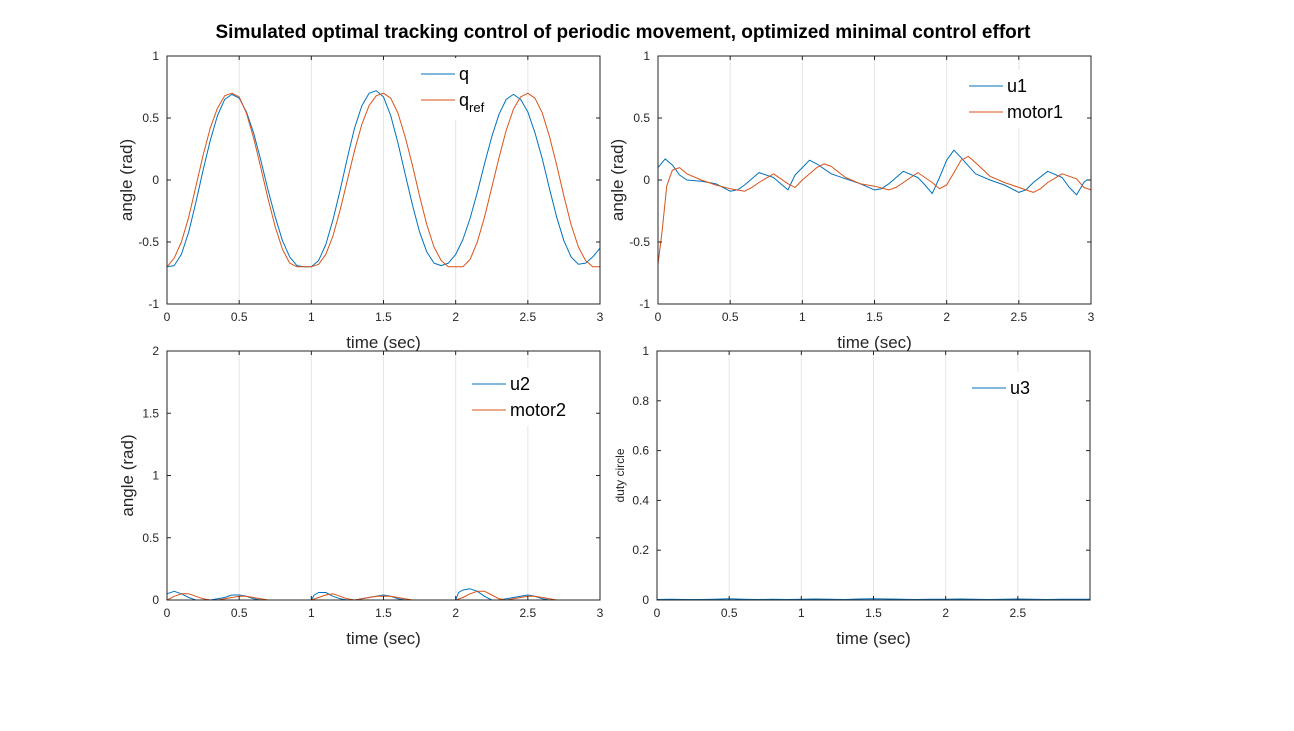 This screenshot has width=1294, height=731. Describe the element at coordinates (1020, 388) in the screenshot. I see `legend-label: u3` at that location.